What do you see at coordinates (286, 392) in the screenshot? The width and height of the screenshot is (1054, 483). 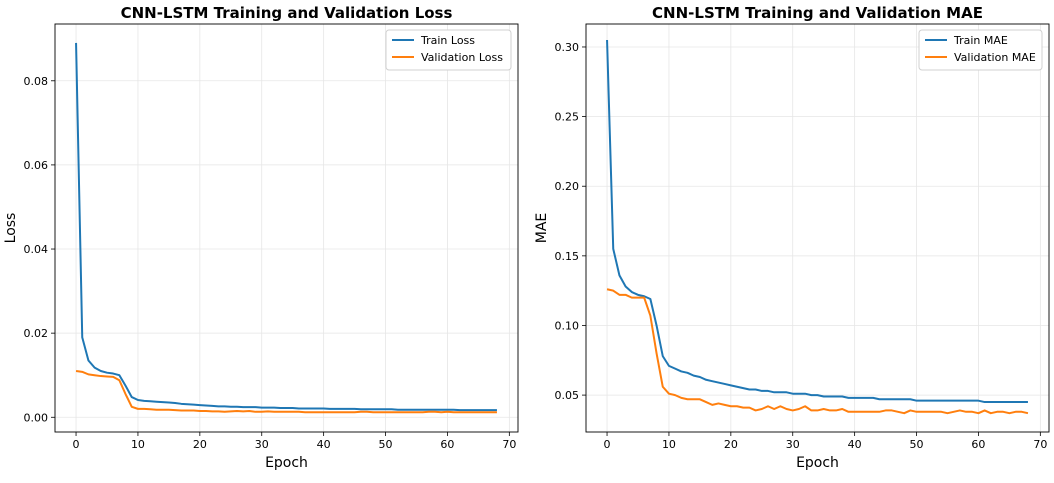 I see `series-line-validation-loss` at bounding box center [286, 392].